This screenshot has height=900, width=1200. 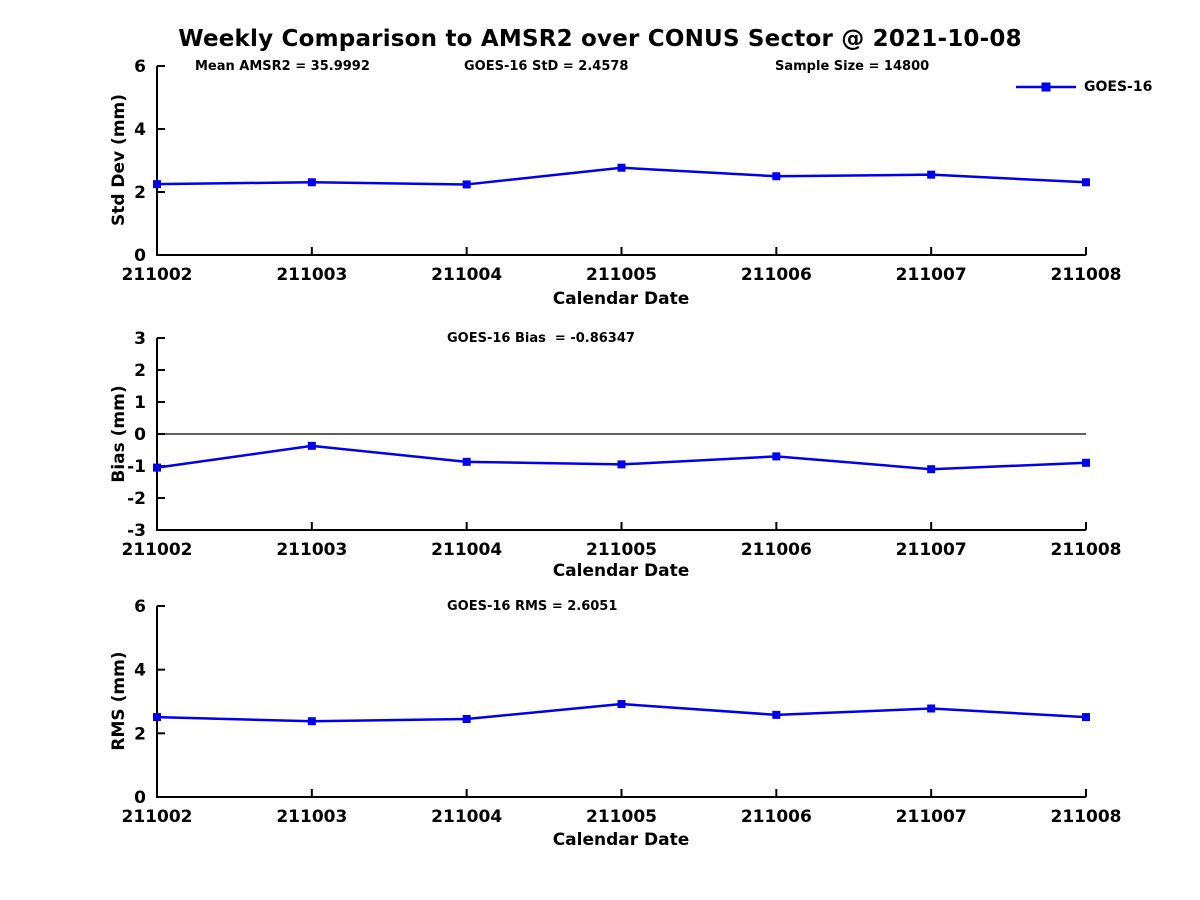 I want to click on annotation-goes16-std: GOES-16 StD = 2.4578, so click(x=546, y=66).